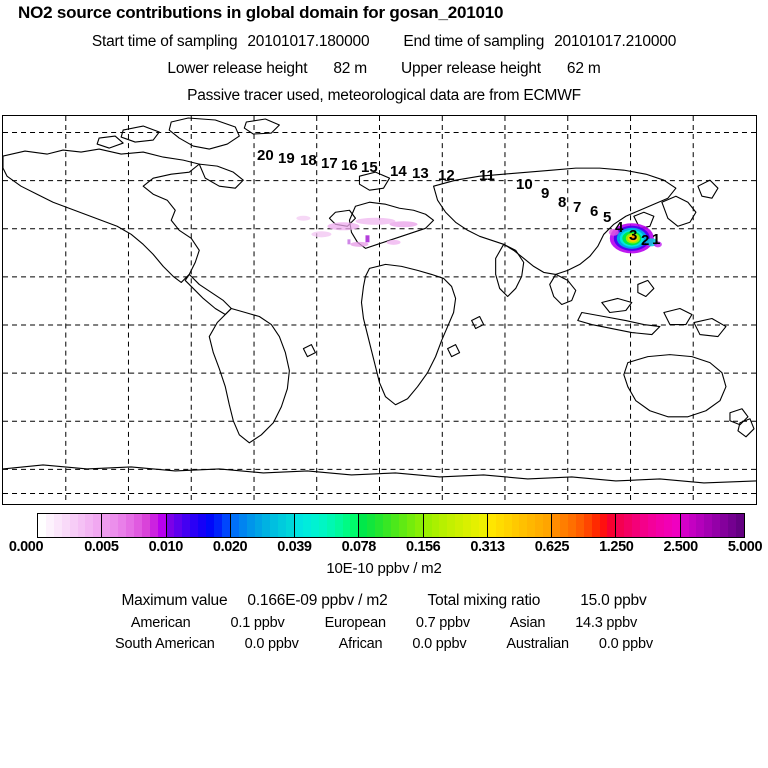 This screenshot has height=768, width=768. Describe the element at coordinates (633, 235) in the screenshot. I see `trajectory-hour-label: 3` at that location.